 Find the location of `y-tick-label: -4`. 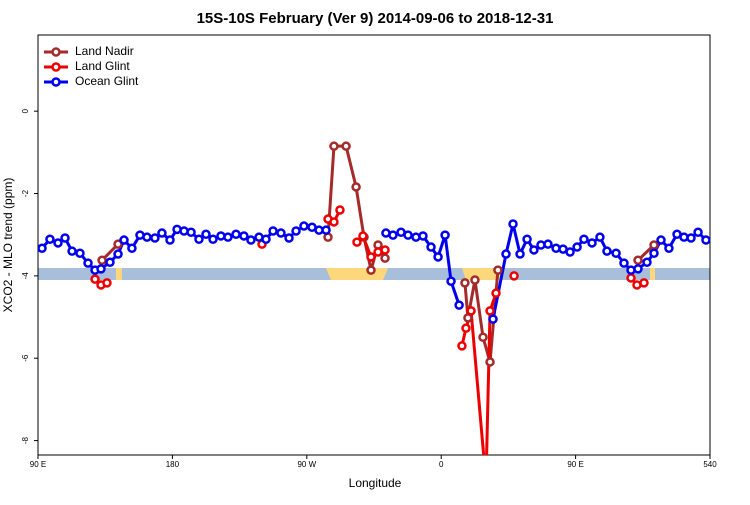

y-tick-label: -4 is located at coordinates (25, 276).